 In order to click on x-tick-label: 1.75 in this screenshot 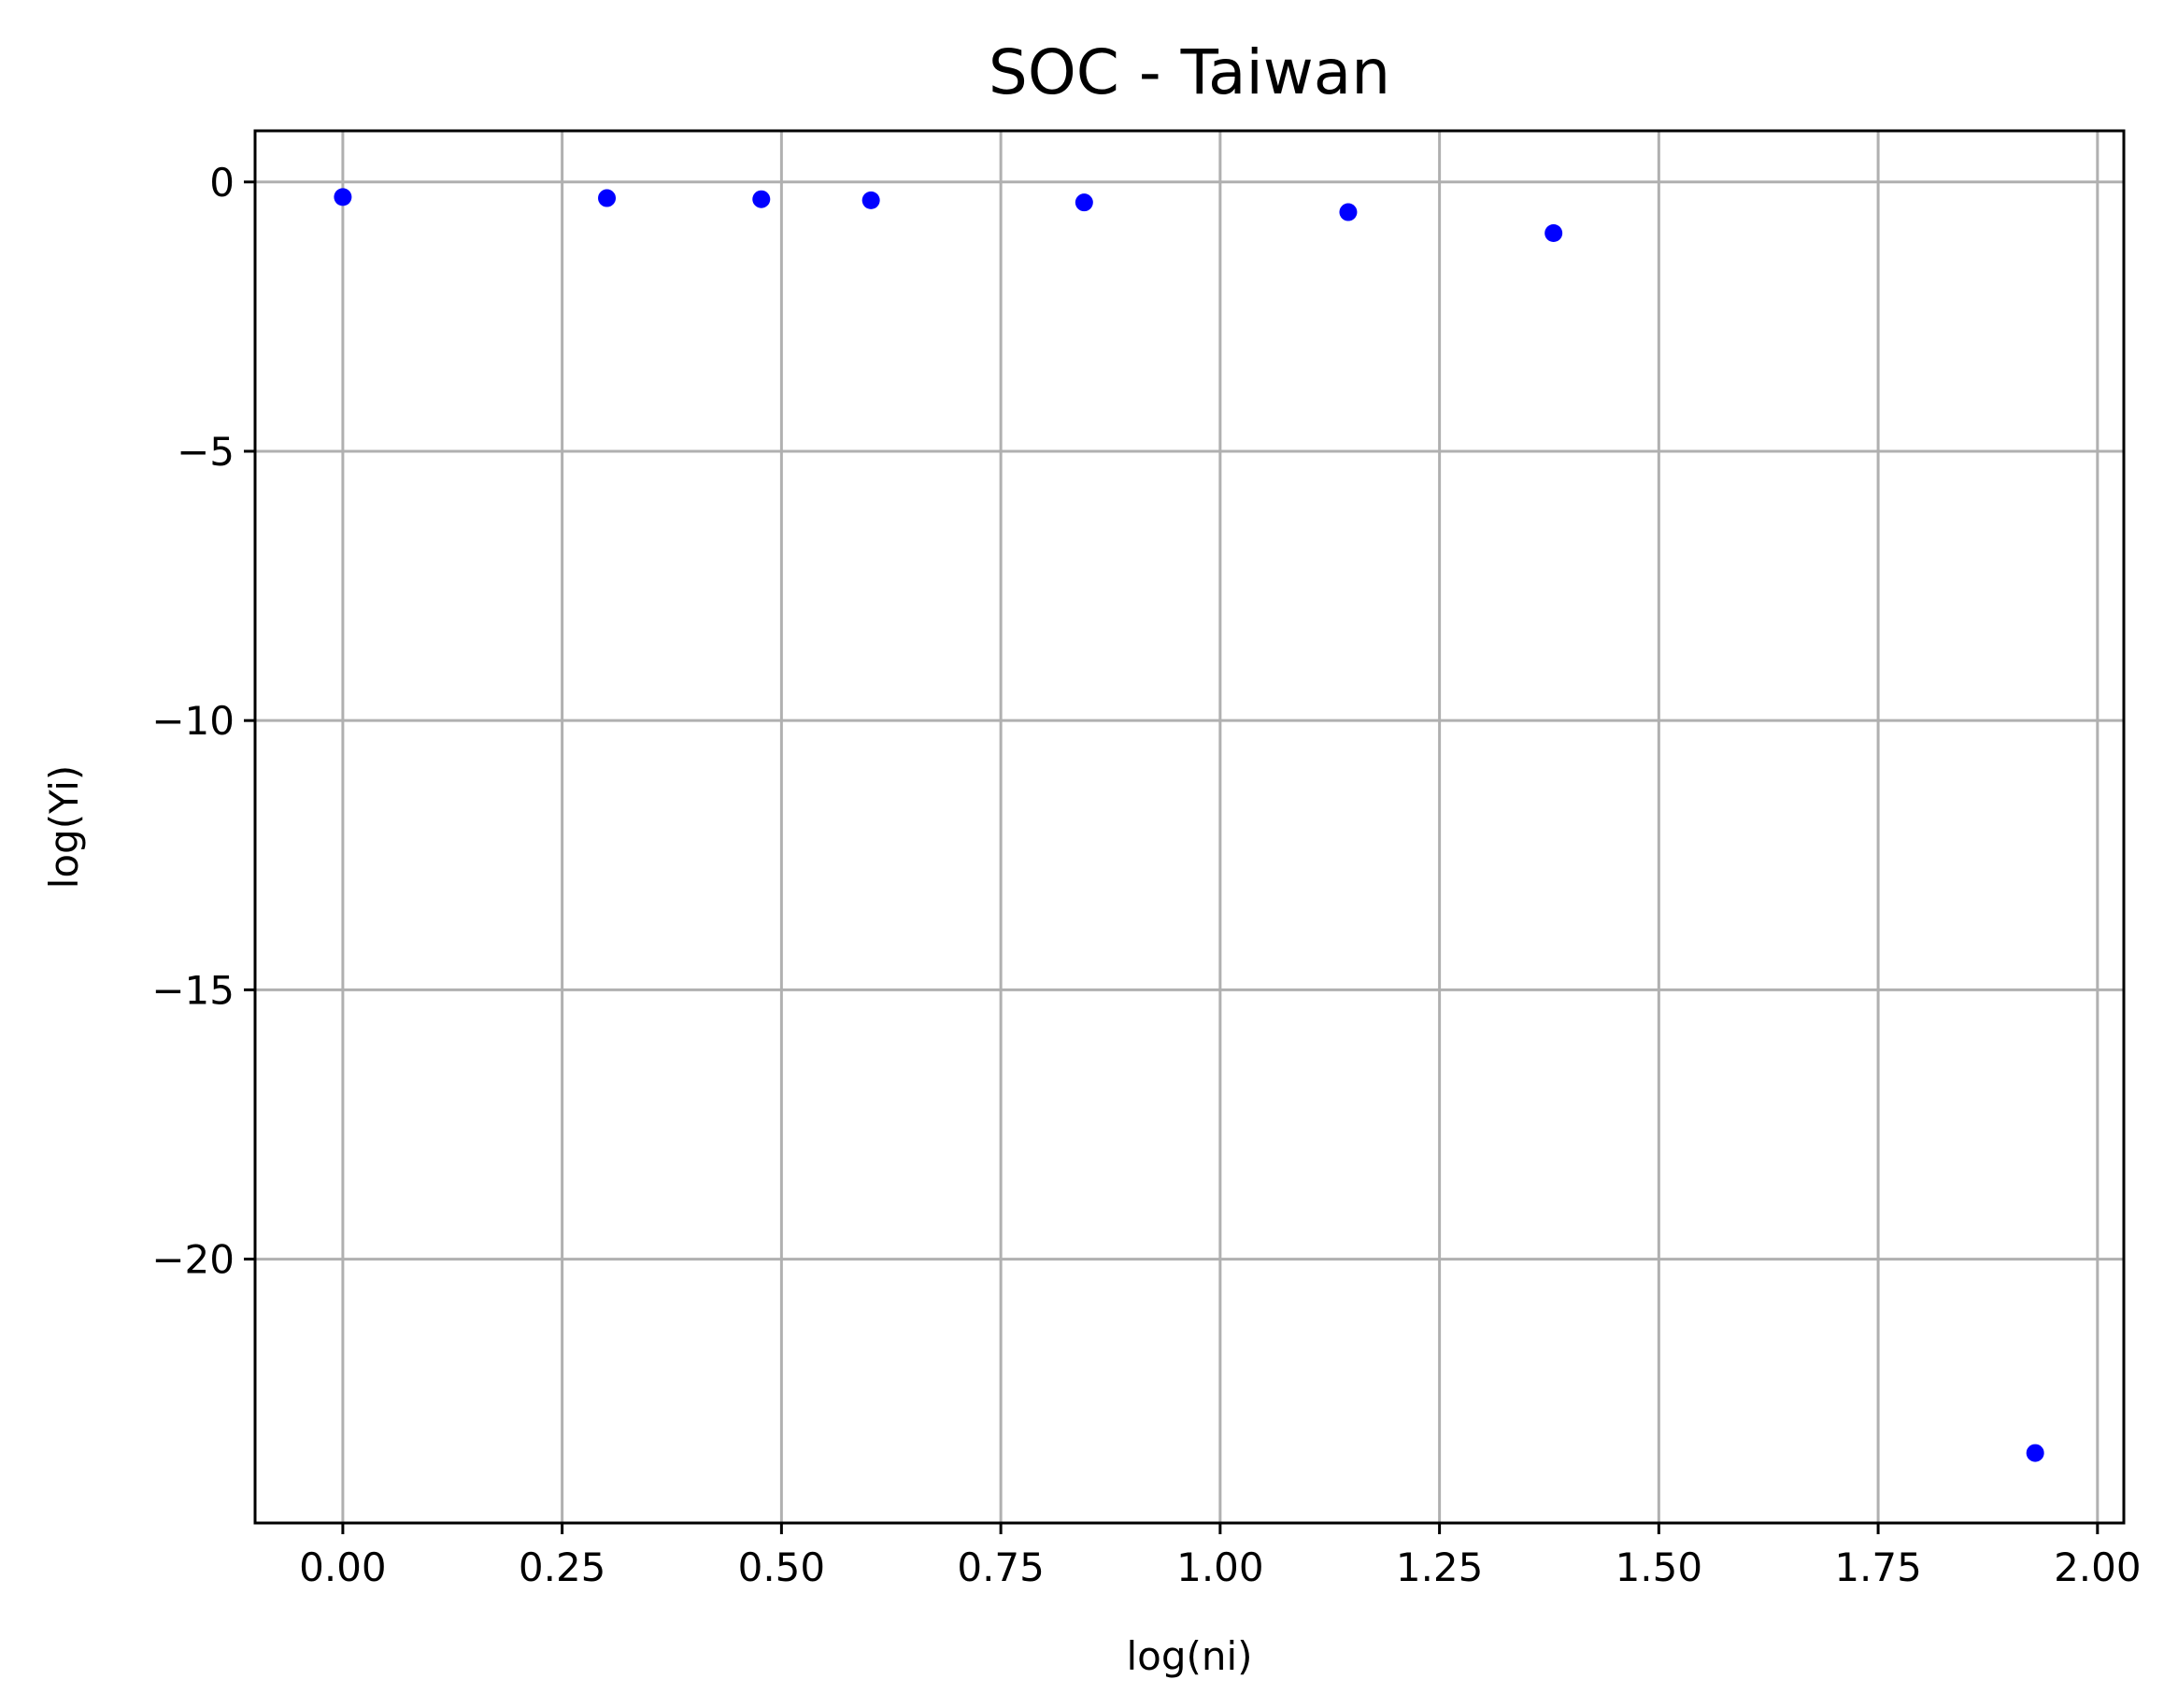, I will do `click(1878, 1567)`.